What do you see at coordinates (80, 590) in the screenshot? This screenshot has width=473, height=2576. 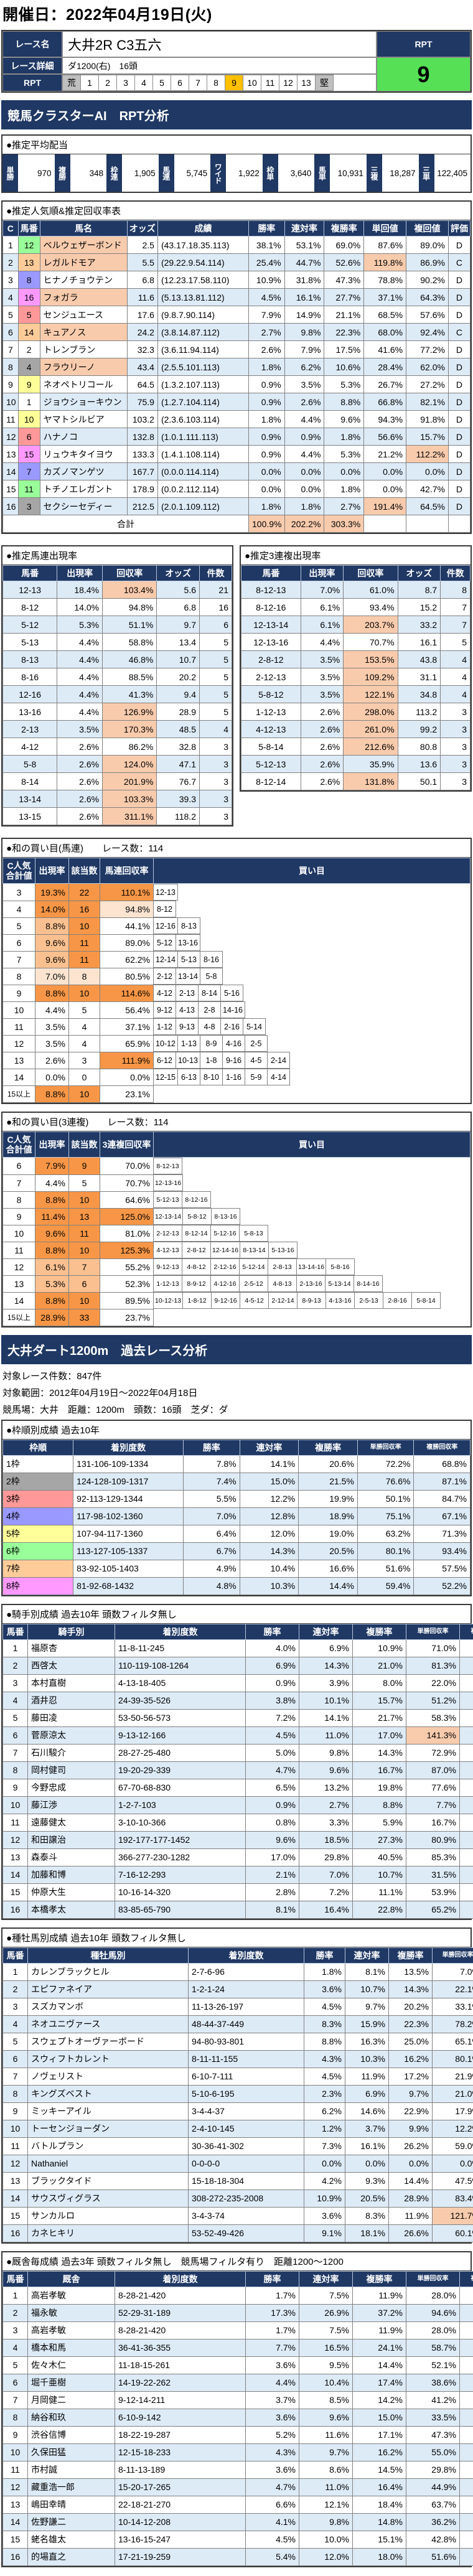 I see `table-cell: 18.4%` at bounding box center [80, 590].